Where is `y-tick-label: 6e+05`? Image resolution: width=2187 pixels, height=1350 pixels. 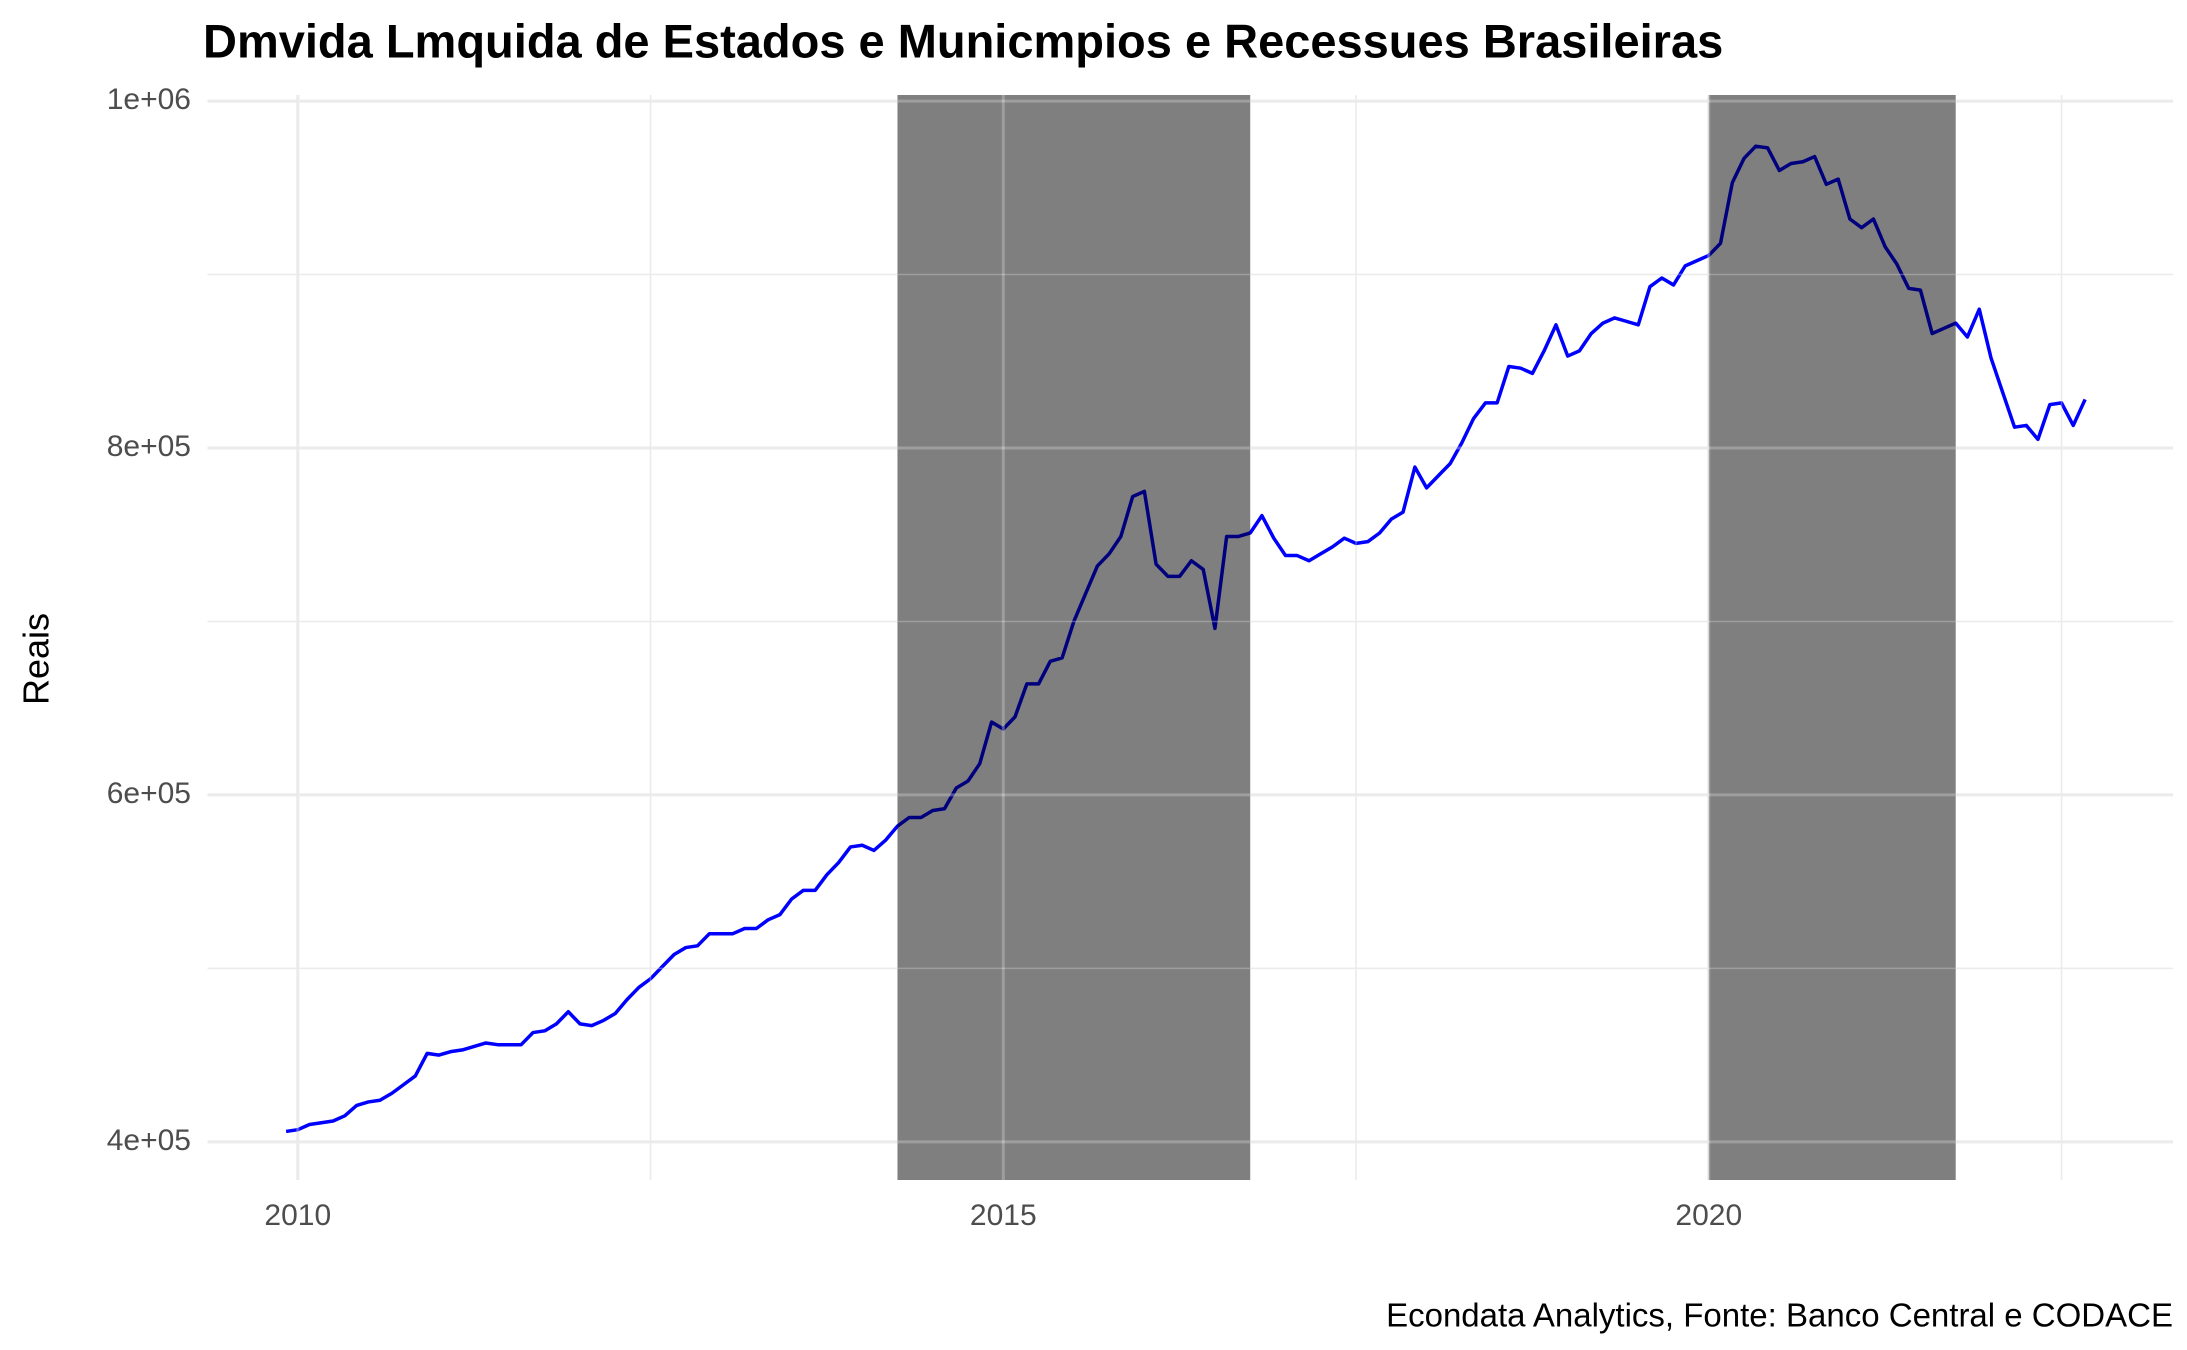
y-tick-label: 6e+05 is located at coordinates (149, 793).